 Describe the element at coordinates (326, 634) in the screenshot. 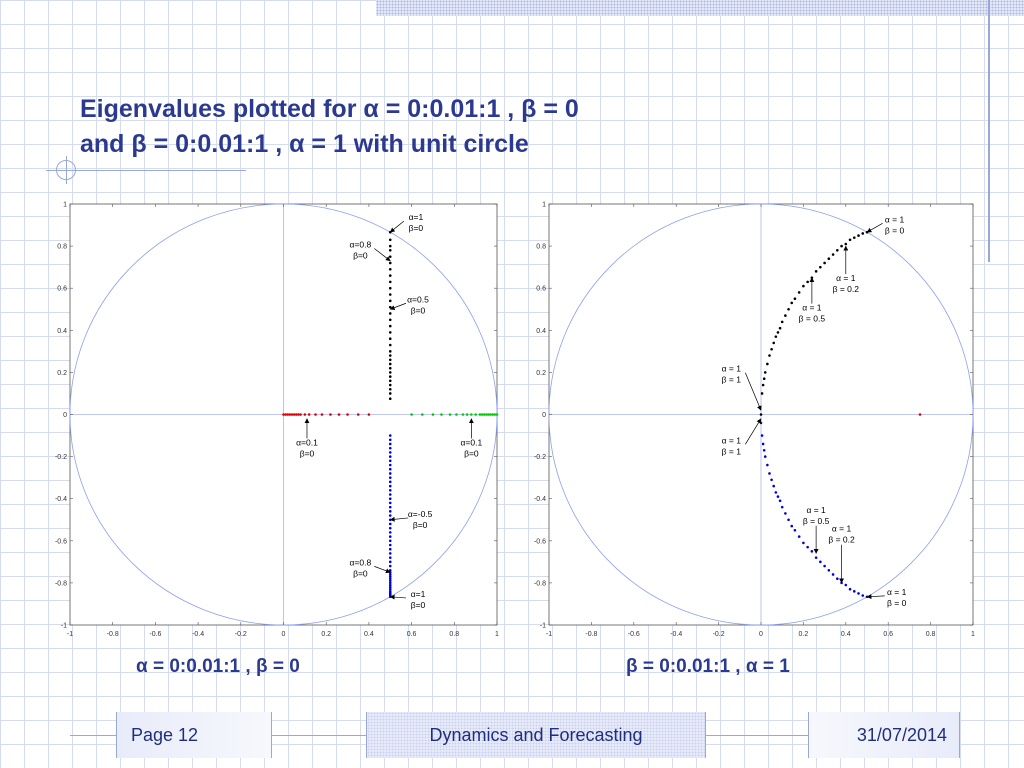

I see `x-tick-label: 0.2` at that location.